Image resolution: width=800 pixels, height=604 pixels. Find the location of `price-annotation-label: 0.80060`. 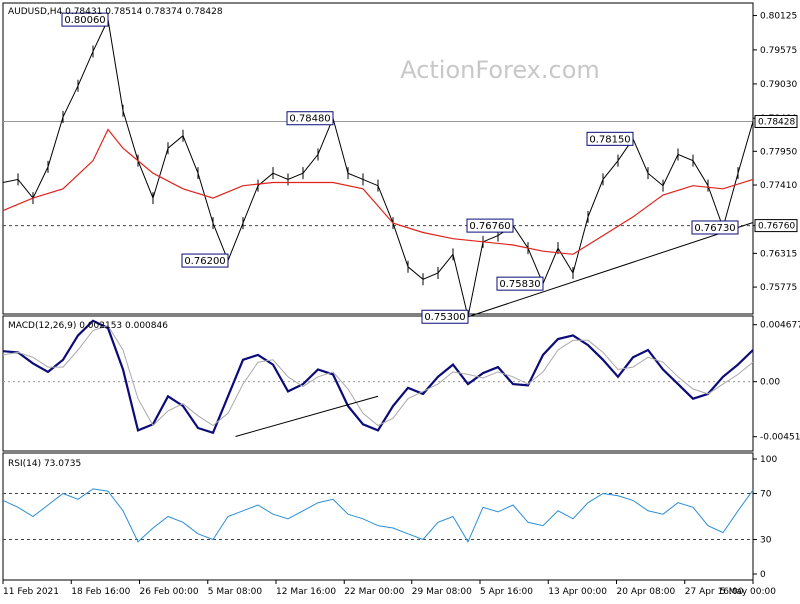

price-annotation-label: 0.80060 is located at coordinates (84, 20).